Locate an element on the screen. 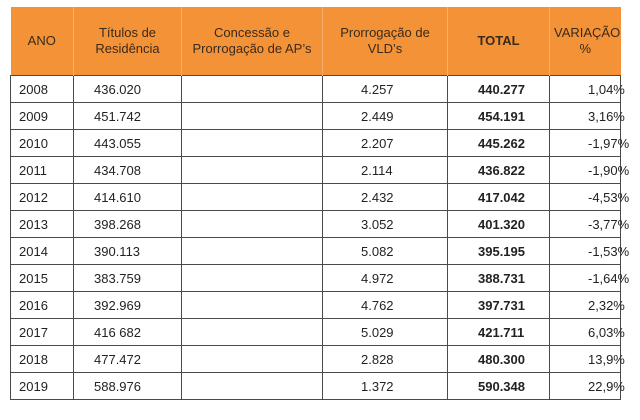 The image size is (640, 420). cell-ano: 2015 is located at coordinates (42, 278).